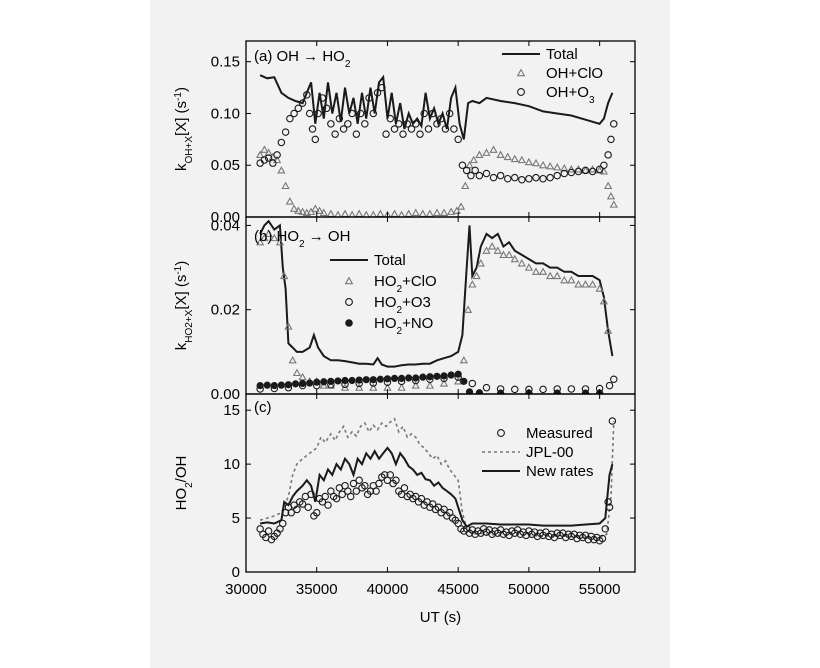 Image resolution: width=820 pixels, height=668 pixels. I want to click on y-tick-label: 0, so click(236, 572).